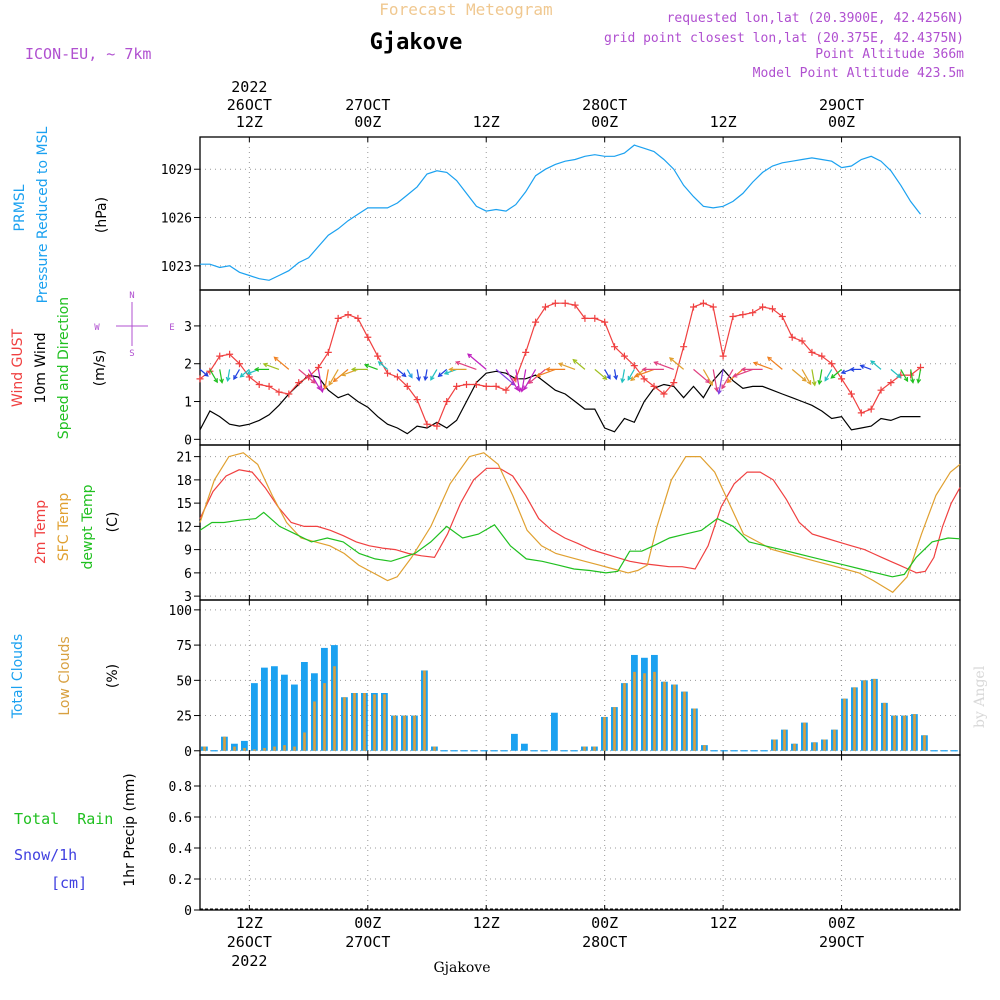  Describe the element at coordinates (367, 942) in the screenshot. I see `x-date-bottom: 27OCT` at that location.